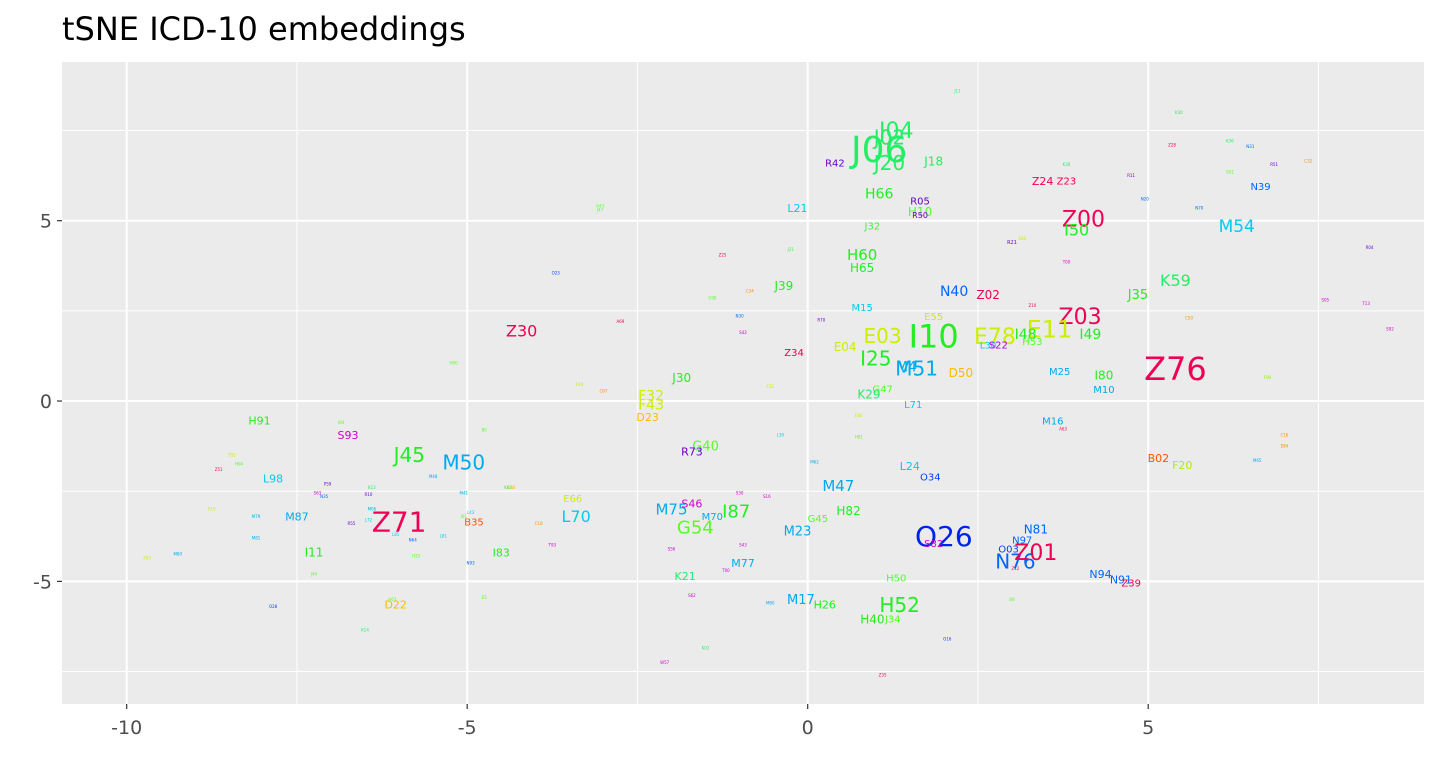 The image size is (1440, 768). Describe the element at coordinates (212, 509) in the screenshot. I see `point-label: E10` at that location.